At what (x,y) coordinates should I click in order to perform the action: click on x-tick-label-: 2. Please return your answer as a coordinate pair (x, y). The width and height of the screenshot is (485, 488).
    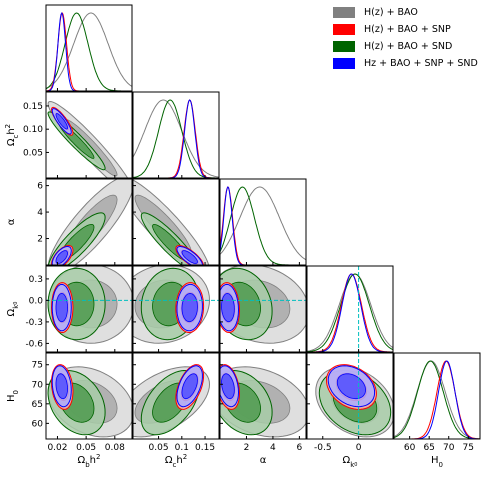
    Looking at the image, I should click on (247, 448).